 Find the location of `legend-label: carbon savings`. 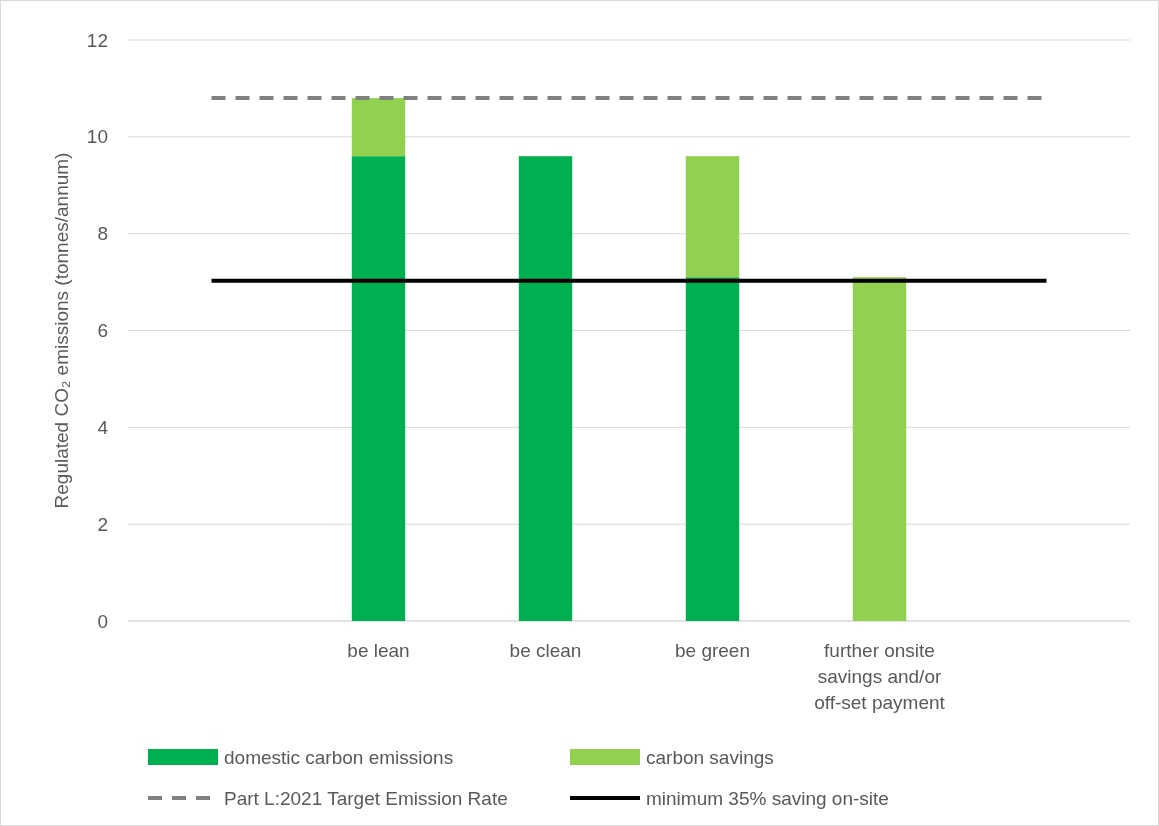

legend-label: carbon savings is located at coordinates (710, 757).